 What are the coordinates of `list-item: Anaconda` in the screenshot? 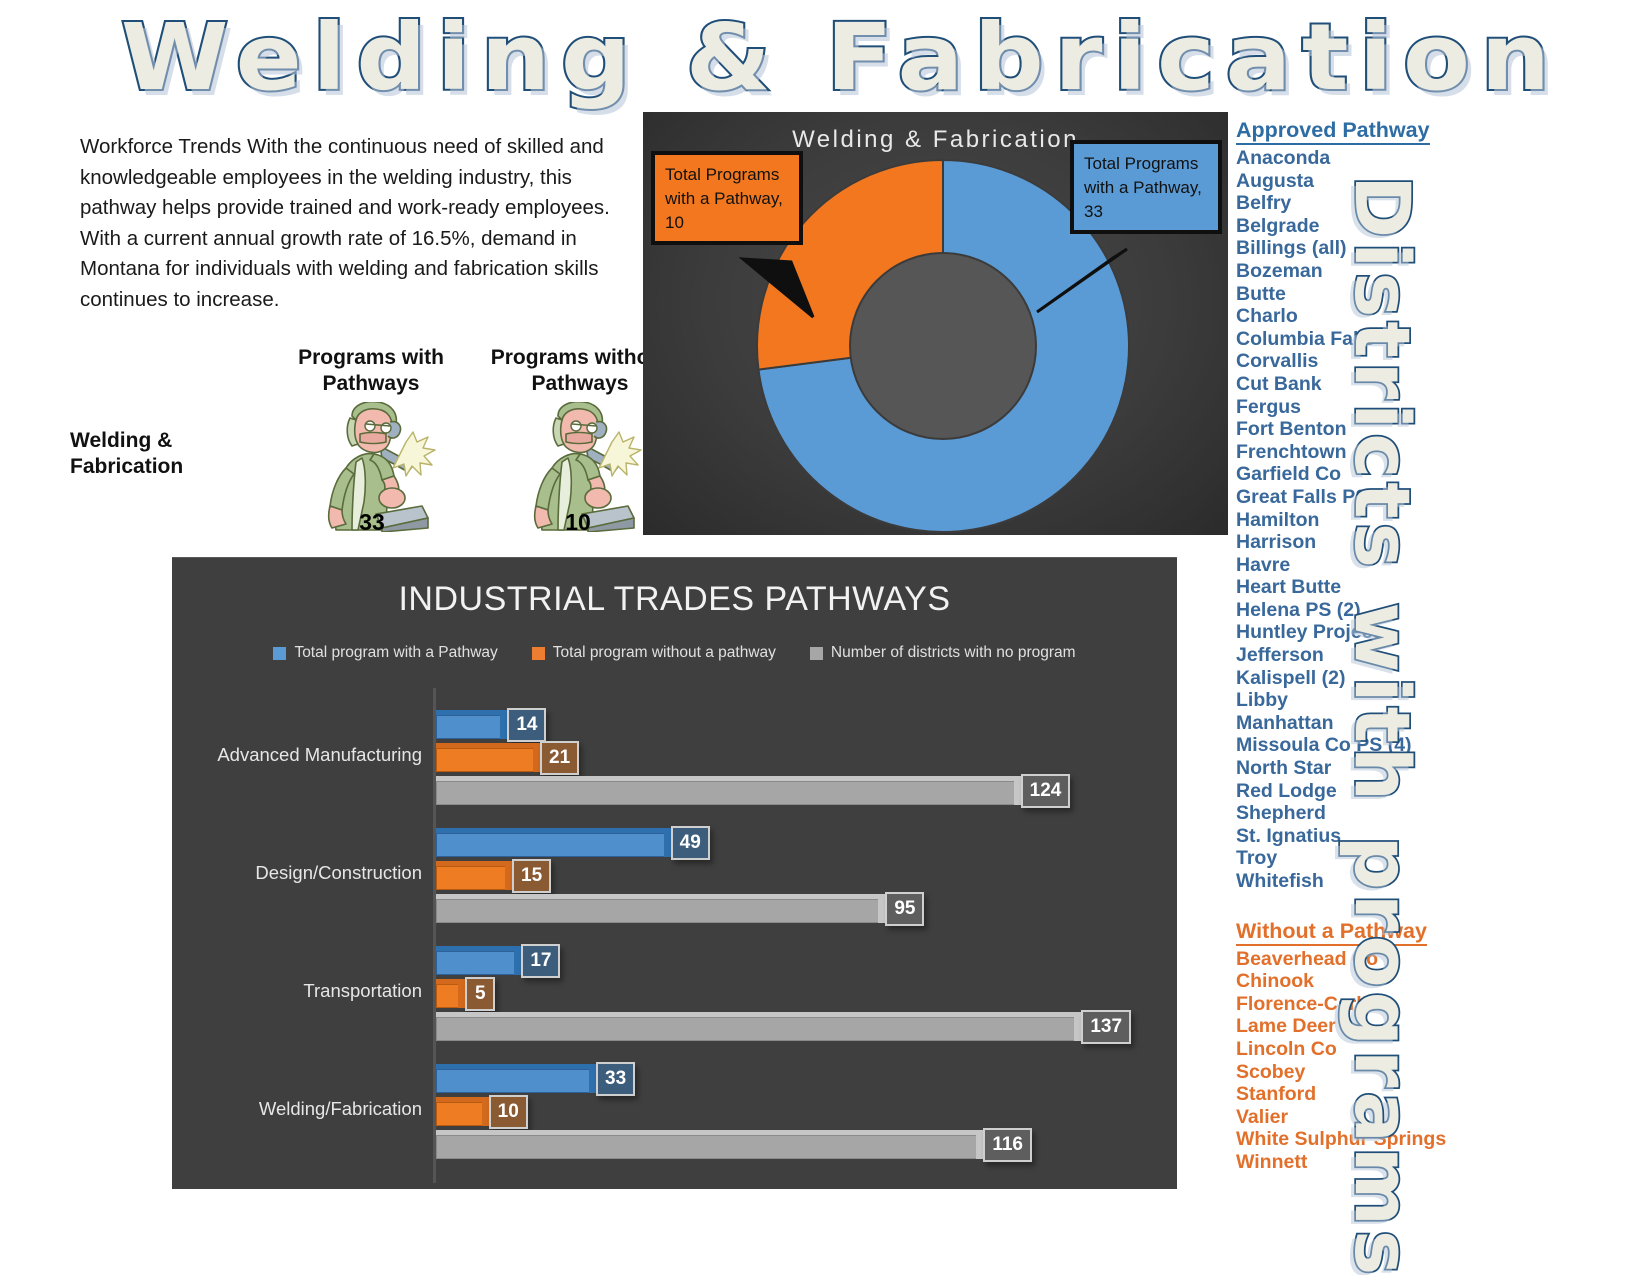 It's located at (1283, 158).